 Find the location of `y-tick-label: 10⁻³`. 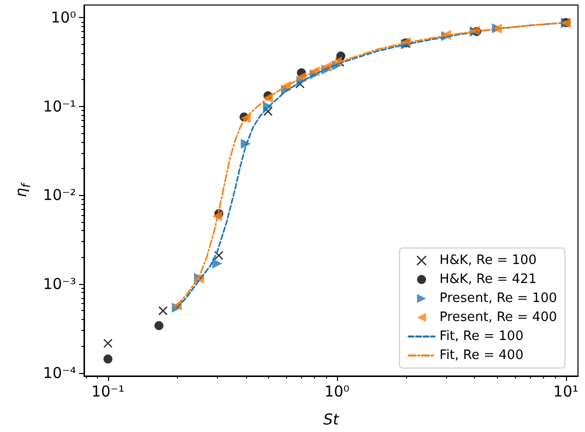

y-tick-label: 10⁻³ is located at coordinates (59, 284).